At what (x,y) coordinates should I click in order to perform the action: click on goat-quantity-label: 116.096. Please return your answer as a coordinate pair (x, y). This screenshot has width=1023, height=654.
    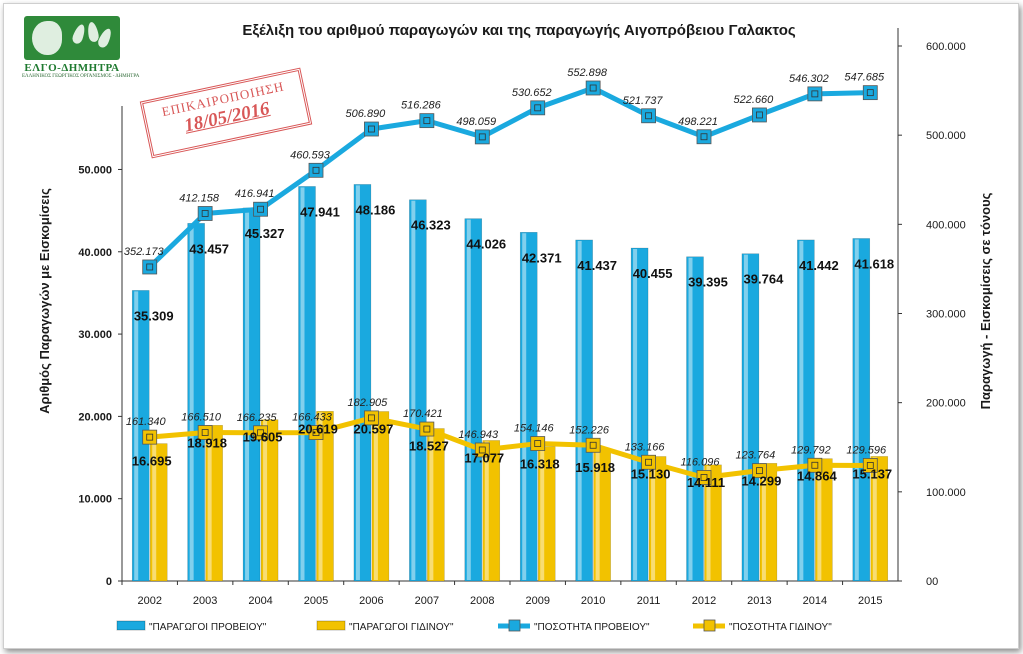
    Looking at the image, I should click on (701, 462).